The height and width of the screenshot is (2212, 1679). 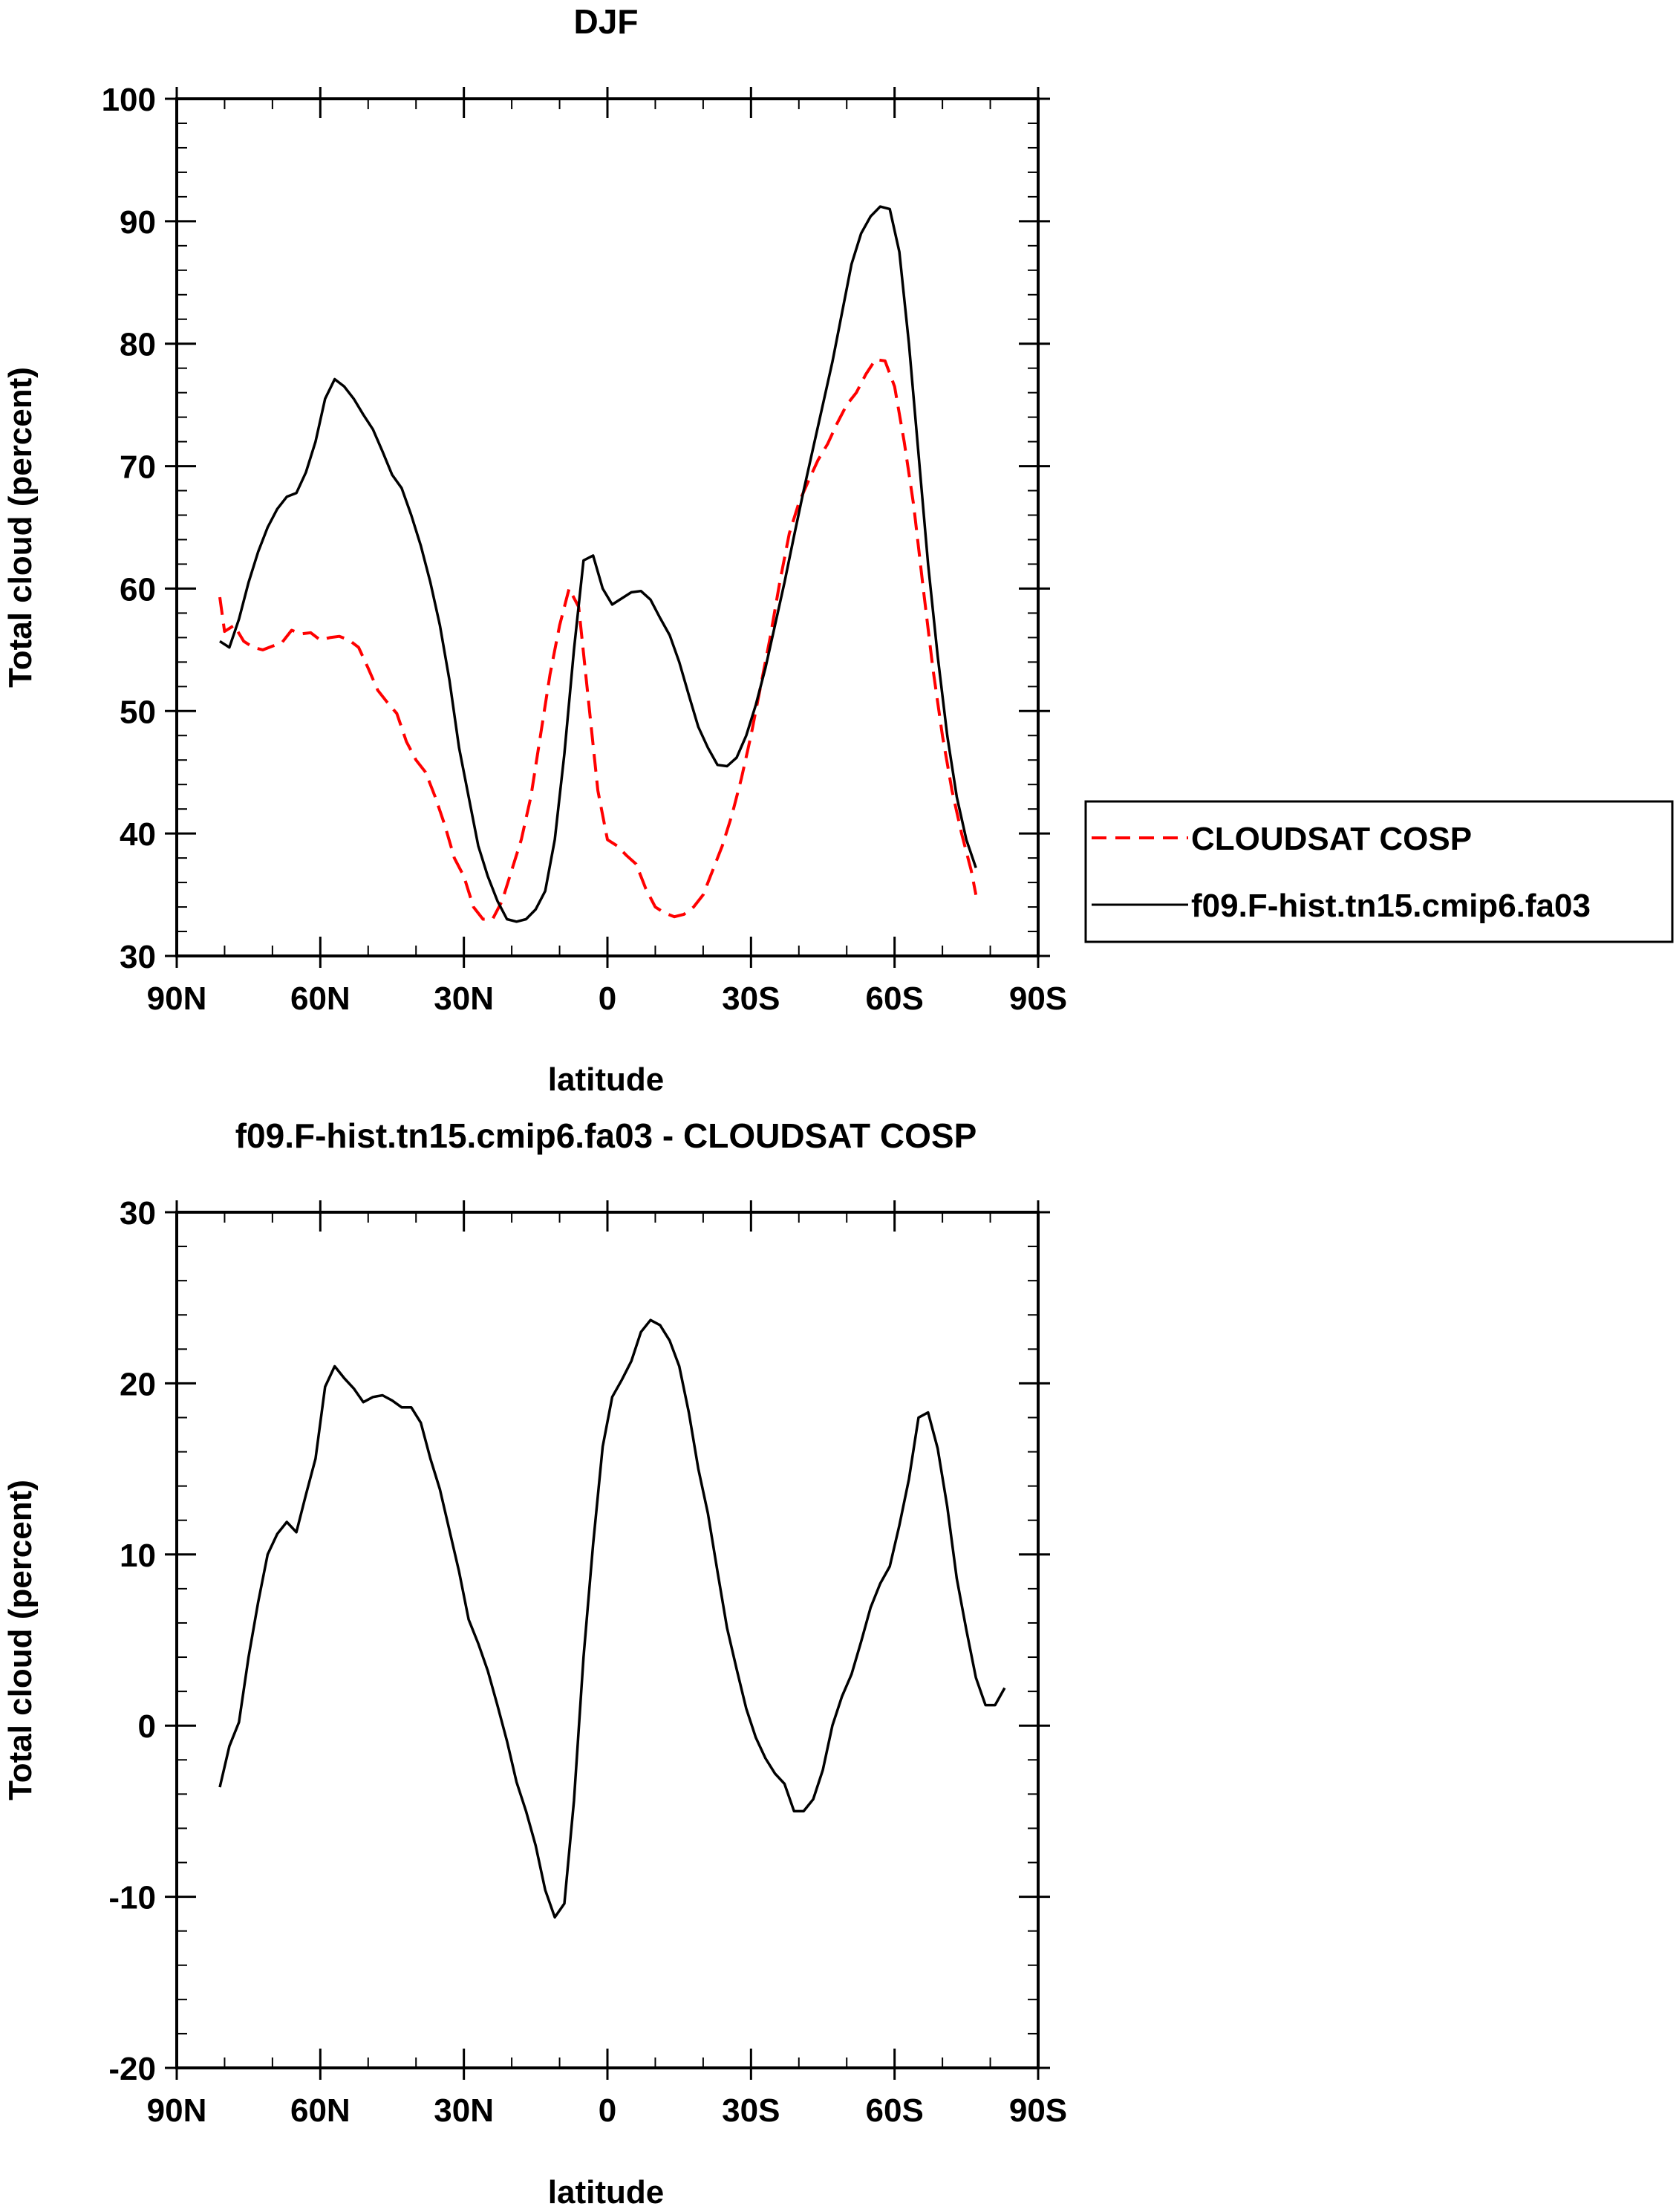 I want to click on chart-2-x-tick-label: 60N, so click(x=320, y=2111).